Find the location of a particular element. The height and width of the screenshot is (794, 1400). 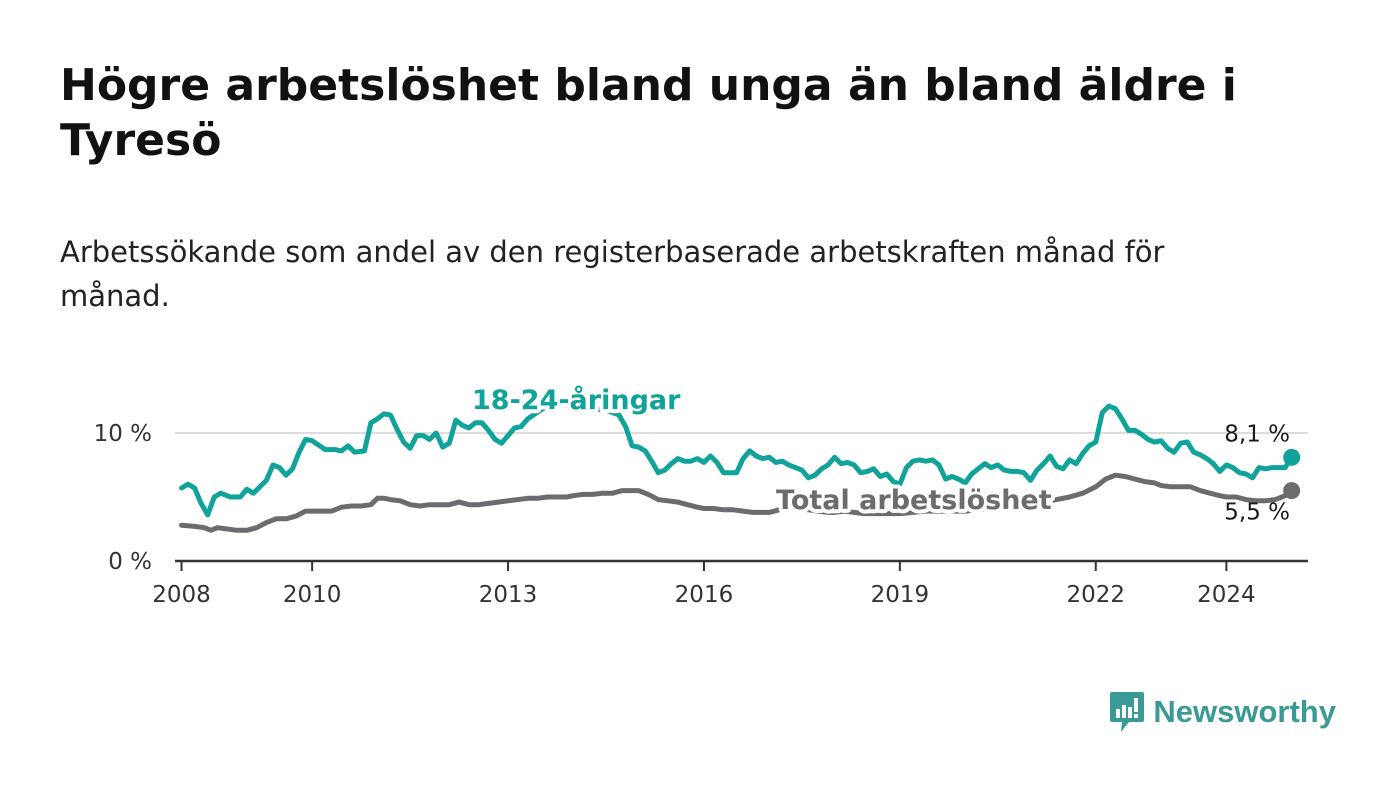

series-label-total: Total arbetslöshet is located at coordinates (914, 500).